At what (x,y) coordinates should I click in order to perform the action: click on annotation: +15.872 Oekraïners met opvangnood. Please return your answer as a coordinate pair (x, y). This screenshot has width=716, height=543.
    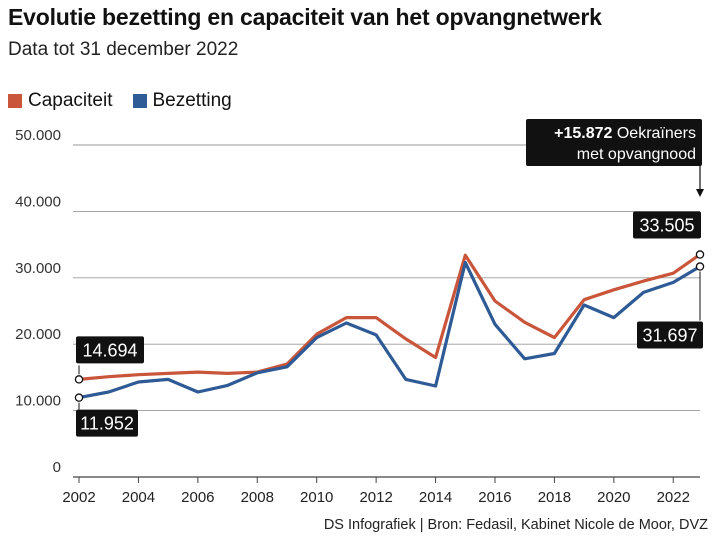
    Looking at the image, I should click on (615, 158).